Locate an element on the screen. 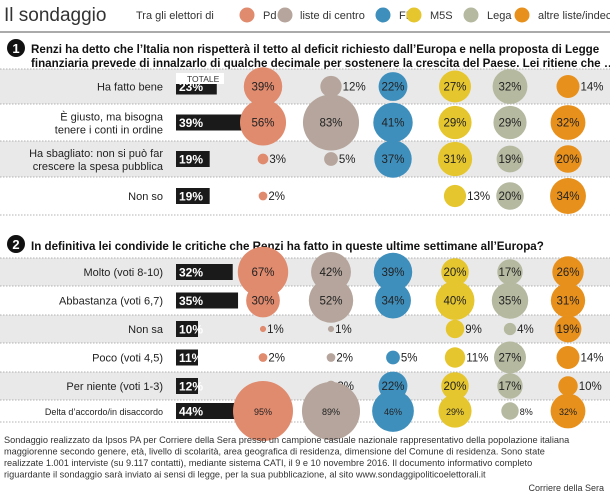 The height and width of the screenshot is (495, 610). legend-label: Lega is located at coordinates (499, 16).